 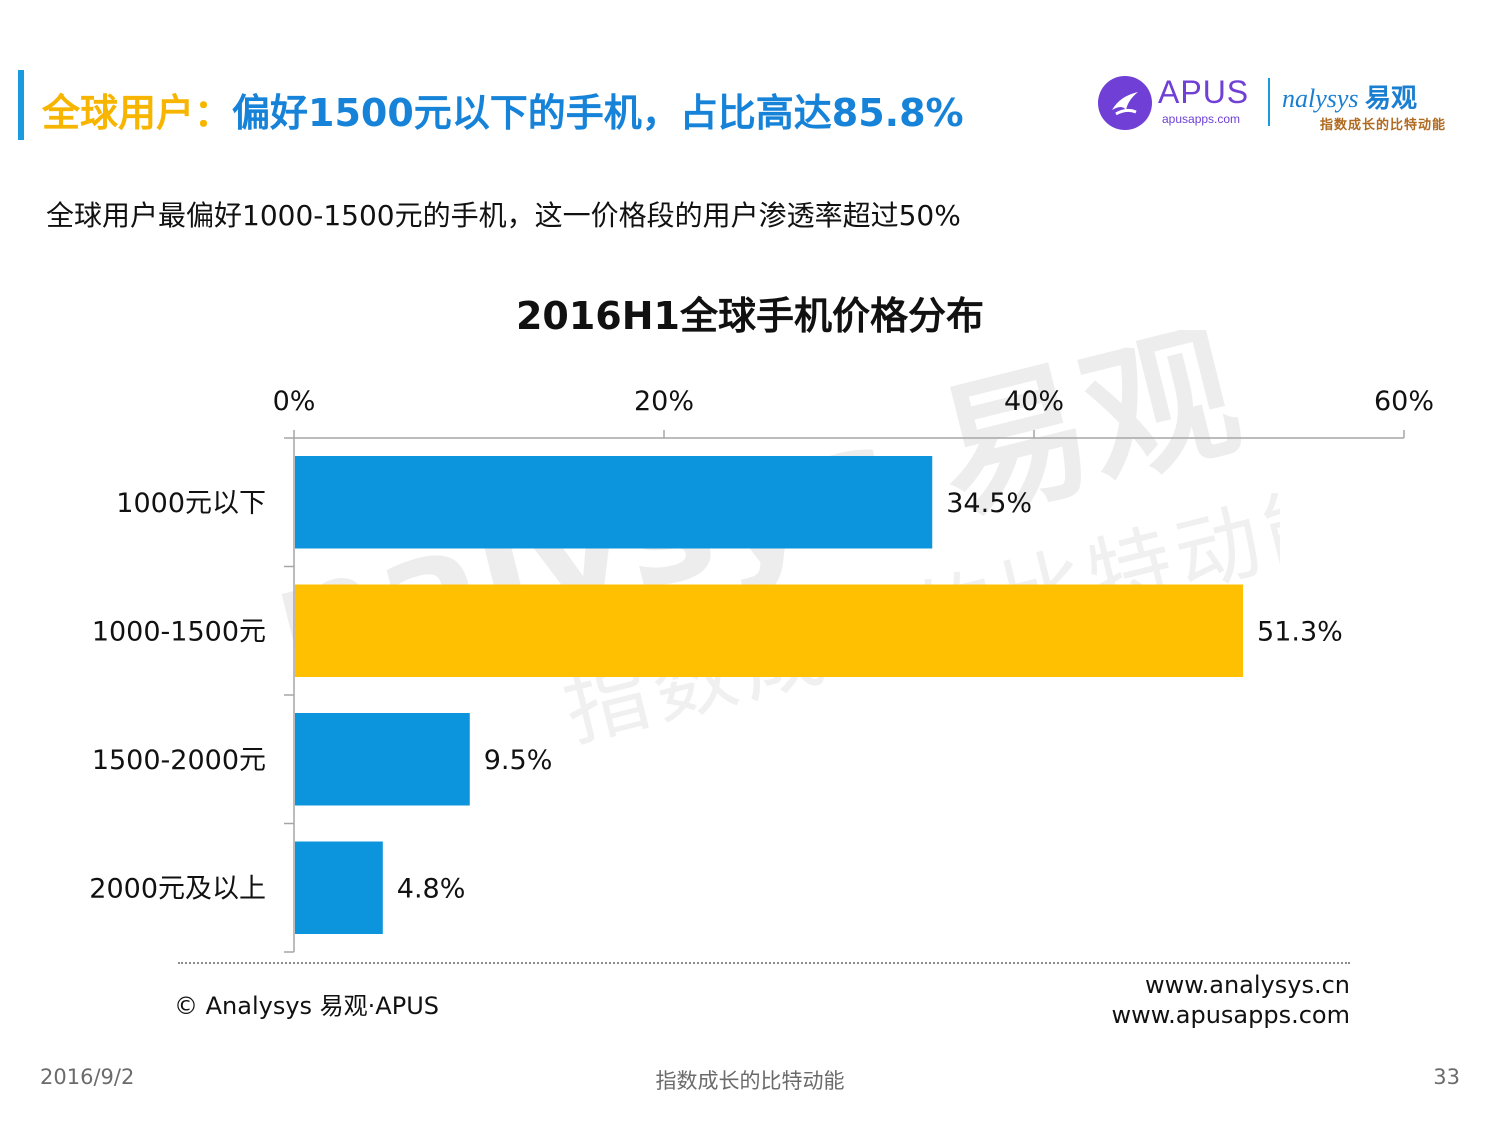 I want to click on category-label: 1000-1500元, so click(x=179, y=631).